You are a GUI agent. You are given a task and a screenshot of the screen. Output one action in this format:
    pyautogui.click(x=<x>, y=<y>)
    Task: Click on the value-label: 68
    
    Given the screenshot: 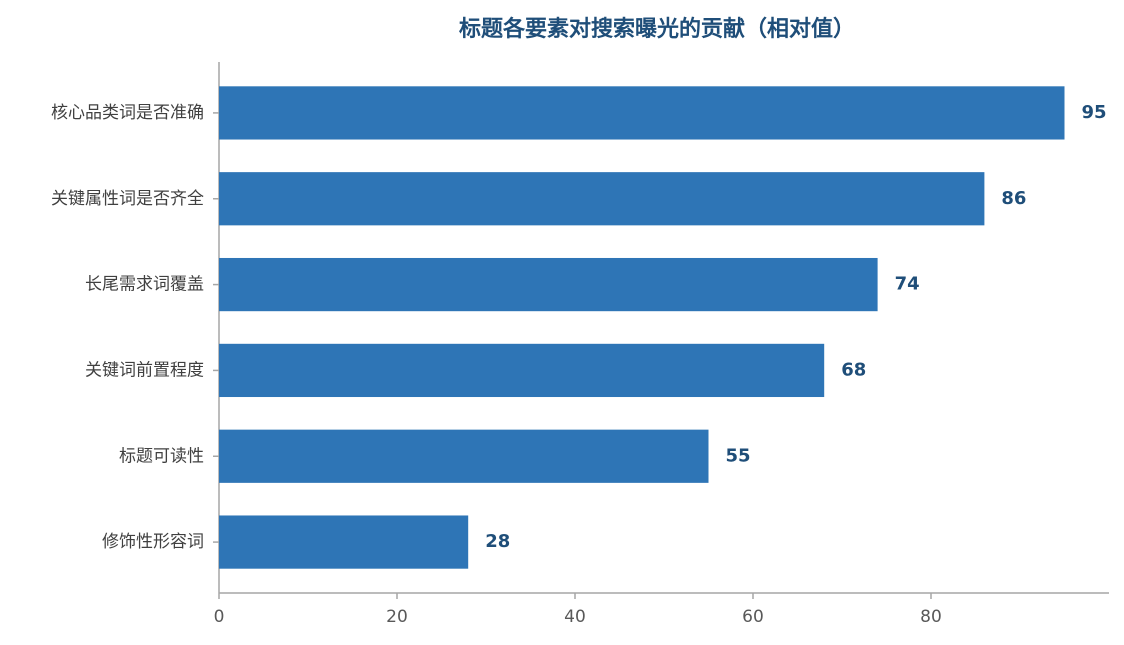 What is the action you would take?
    pyautogui.click(x=853, y=369)
    